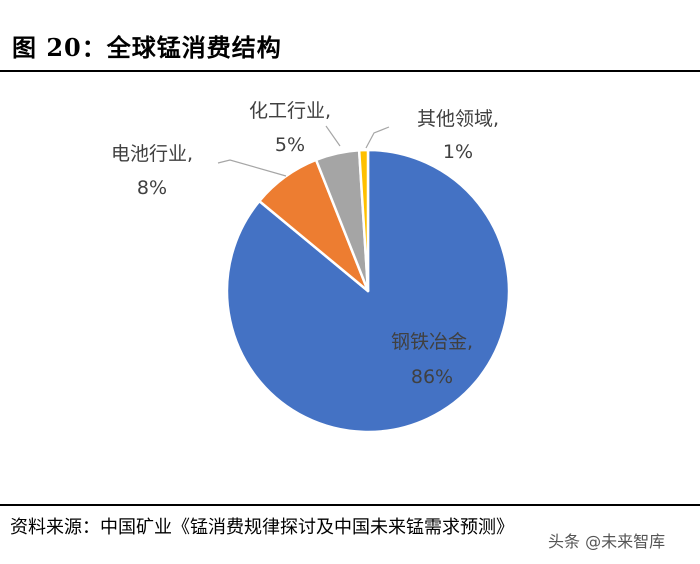  What do you see at coordinates (350, 505) in the screenshot?
I see `bottom-divider` at bounding box center [350, 505].